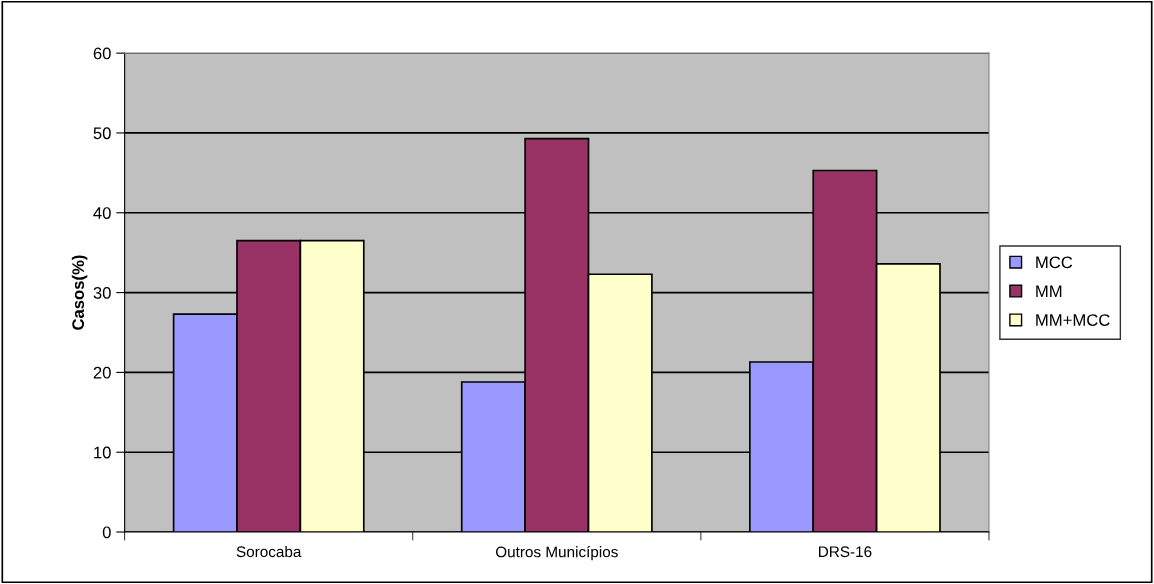 The height and width of the screenshot is (584, 1154). I want to click on y-tick-label: 30, so click(102, 292).